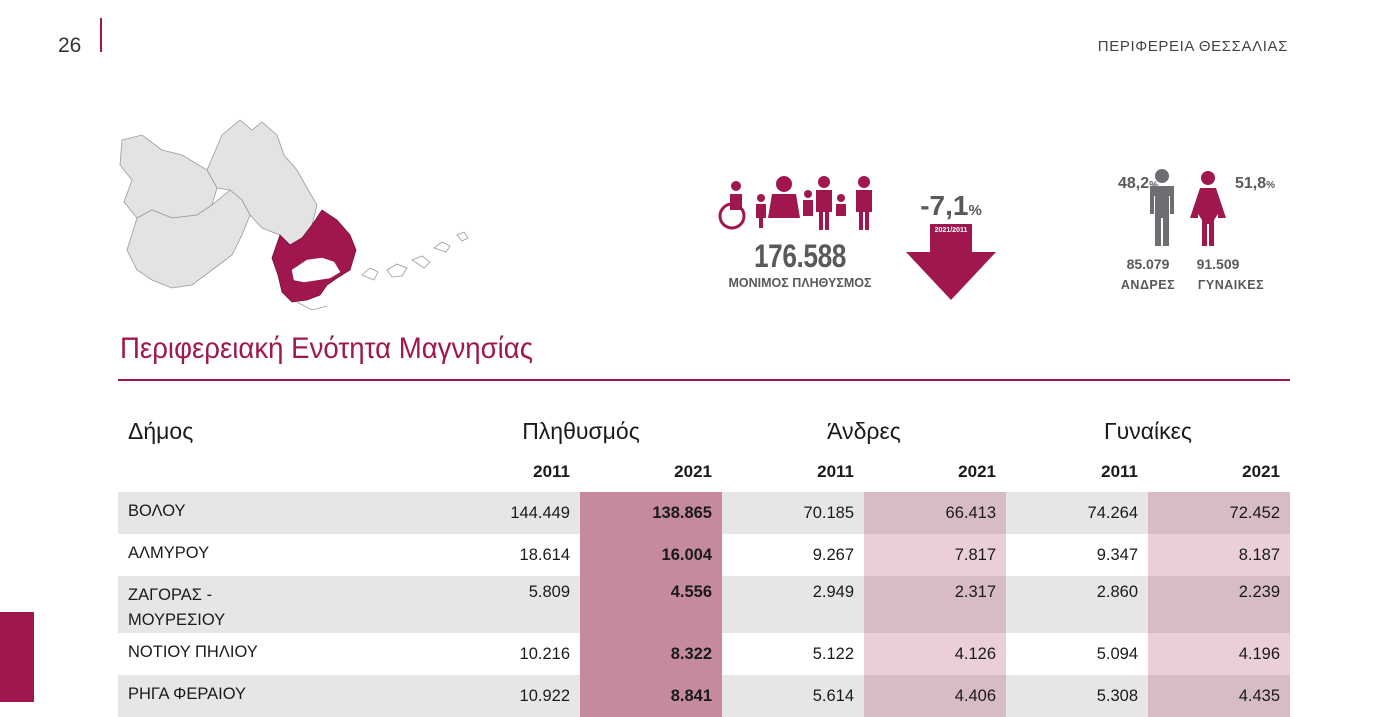 This screenshot has height=717, width=1392. I want to click on pop-2021: 138.865, so click(651, 513).